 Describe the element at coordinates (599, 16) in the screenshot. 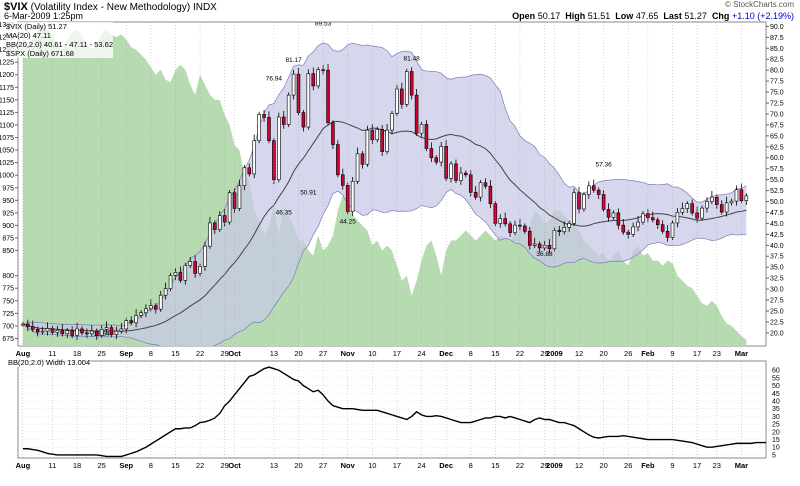

I see `high-value: 51.51` at that location.